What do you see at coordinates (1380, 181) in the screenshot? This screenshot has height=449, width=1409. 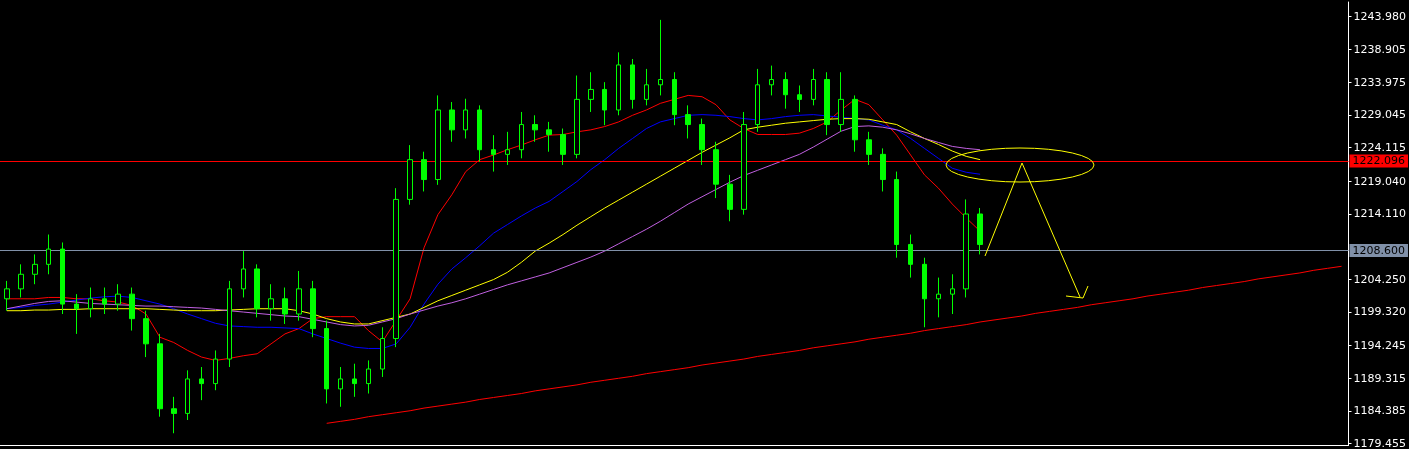 I see `y-tick-label: 1219.040` at bounding box center [1380, 181].